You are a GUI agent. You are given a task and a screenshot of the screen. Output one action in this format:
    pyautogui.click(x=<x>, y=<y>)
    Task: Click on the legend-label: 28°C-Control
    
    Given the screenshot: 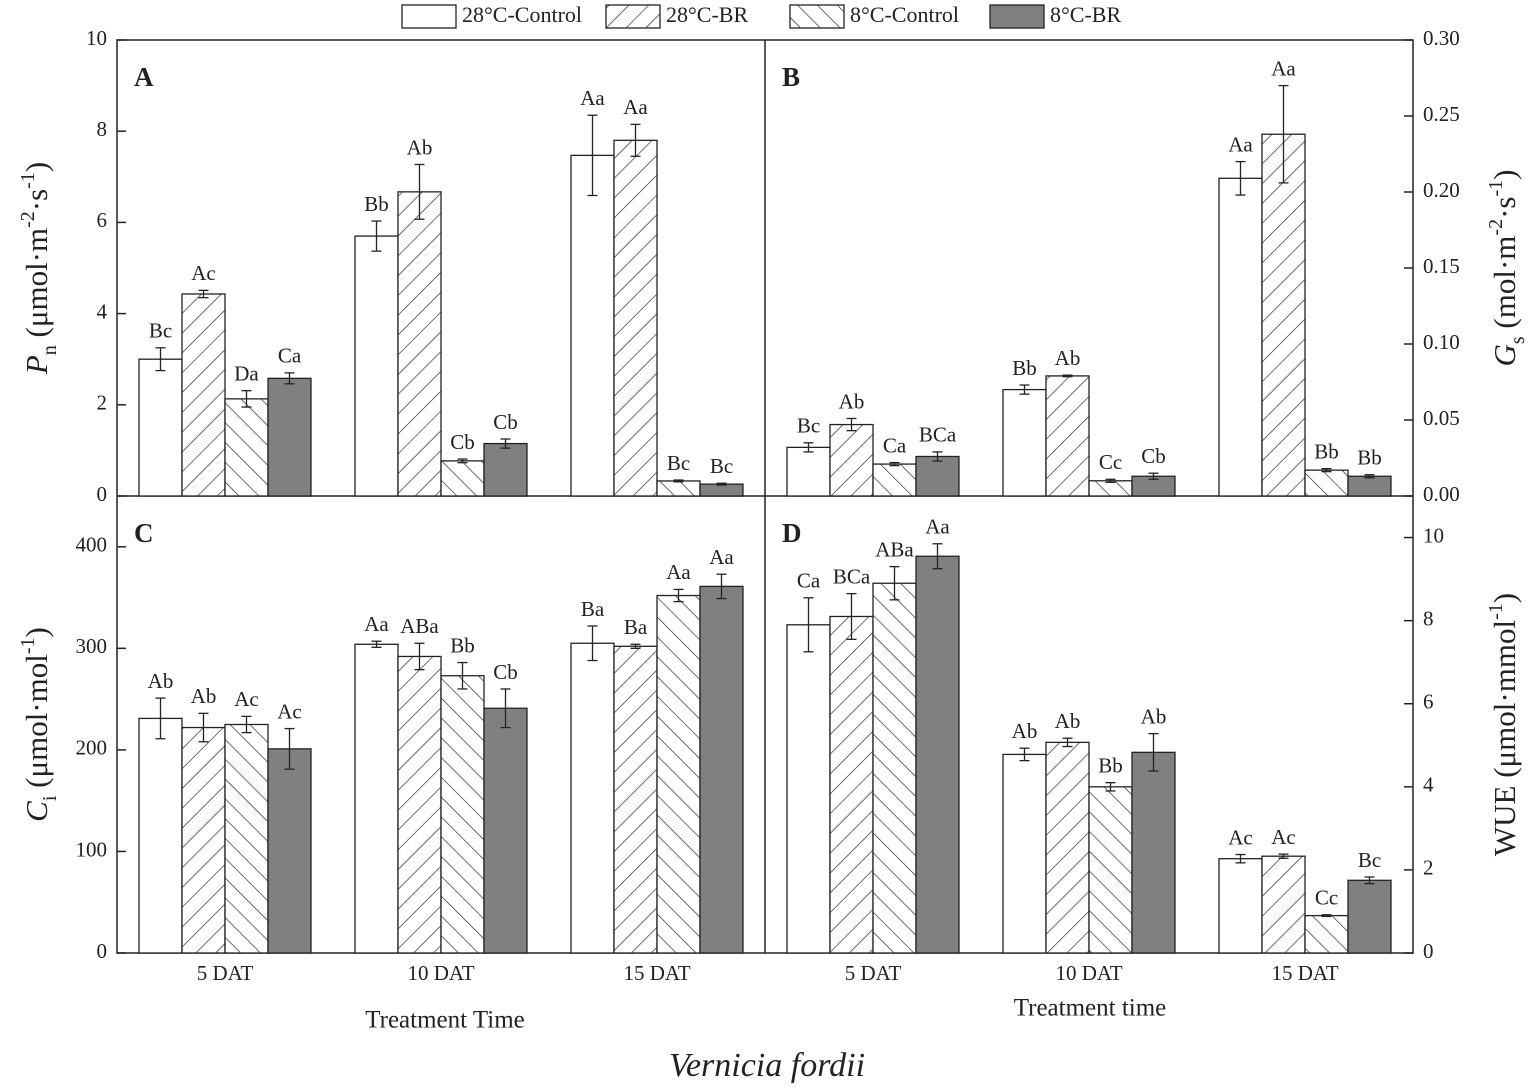 What is the action you would take?
    pyautogui.click(x=522, y=14)
    